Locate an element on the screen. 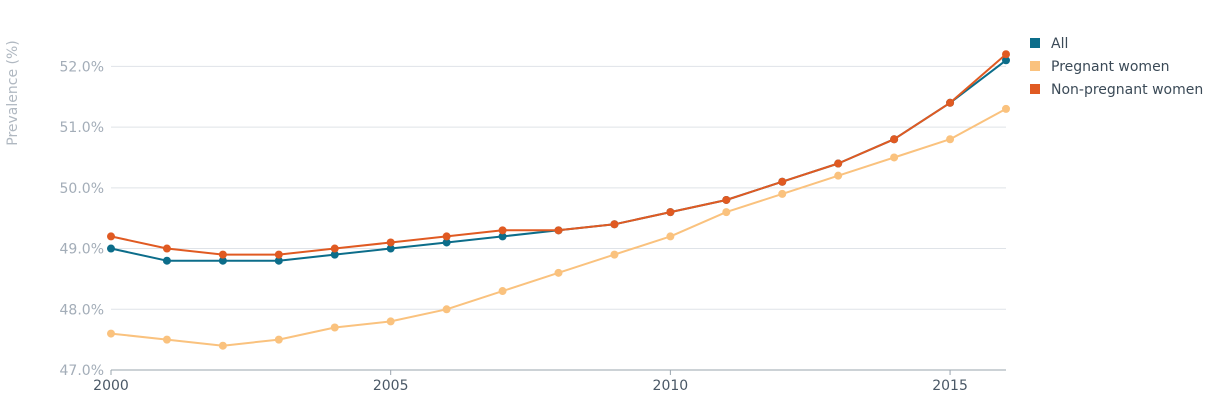  y-tick-label: 50.0% is located at coordinates (82, 189).